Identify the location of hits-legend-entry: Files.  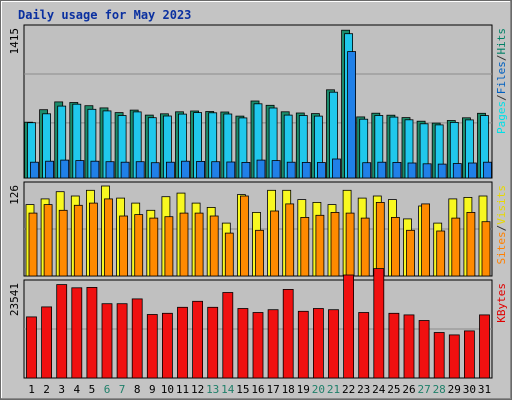
(501, 77).